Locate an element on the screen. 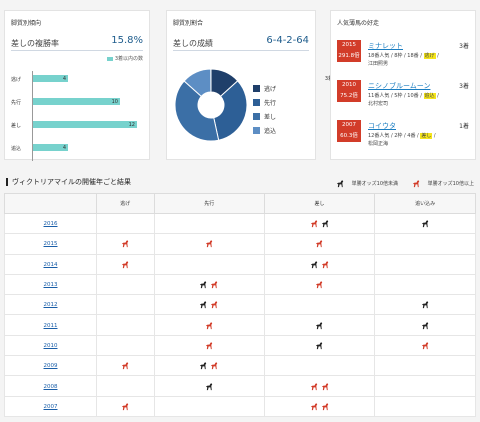 The width and height of the screenshot is (480, 422). year-odds-badge: 2010 75.2倍 is located at coordinates (349, 91).